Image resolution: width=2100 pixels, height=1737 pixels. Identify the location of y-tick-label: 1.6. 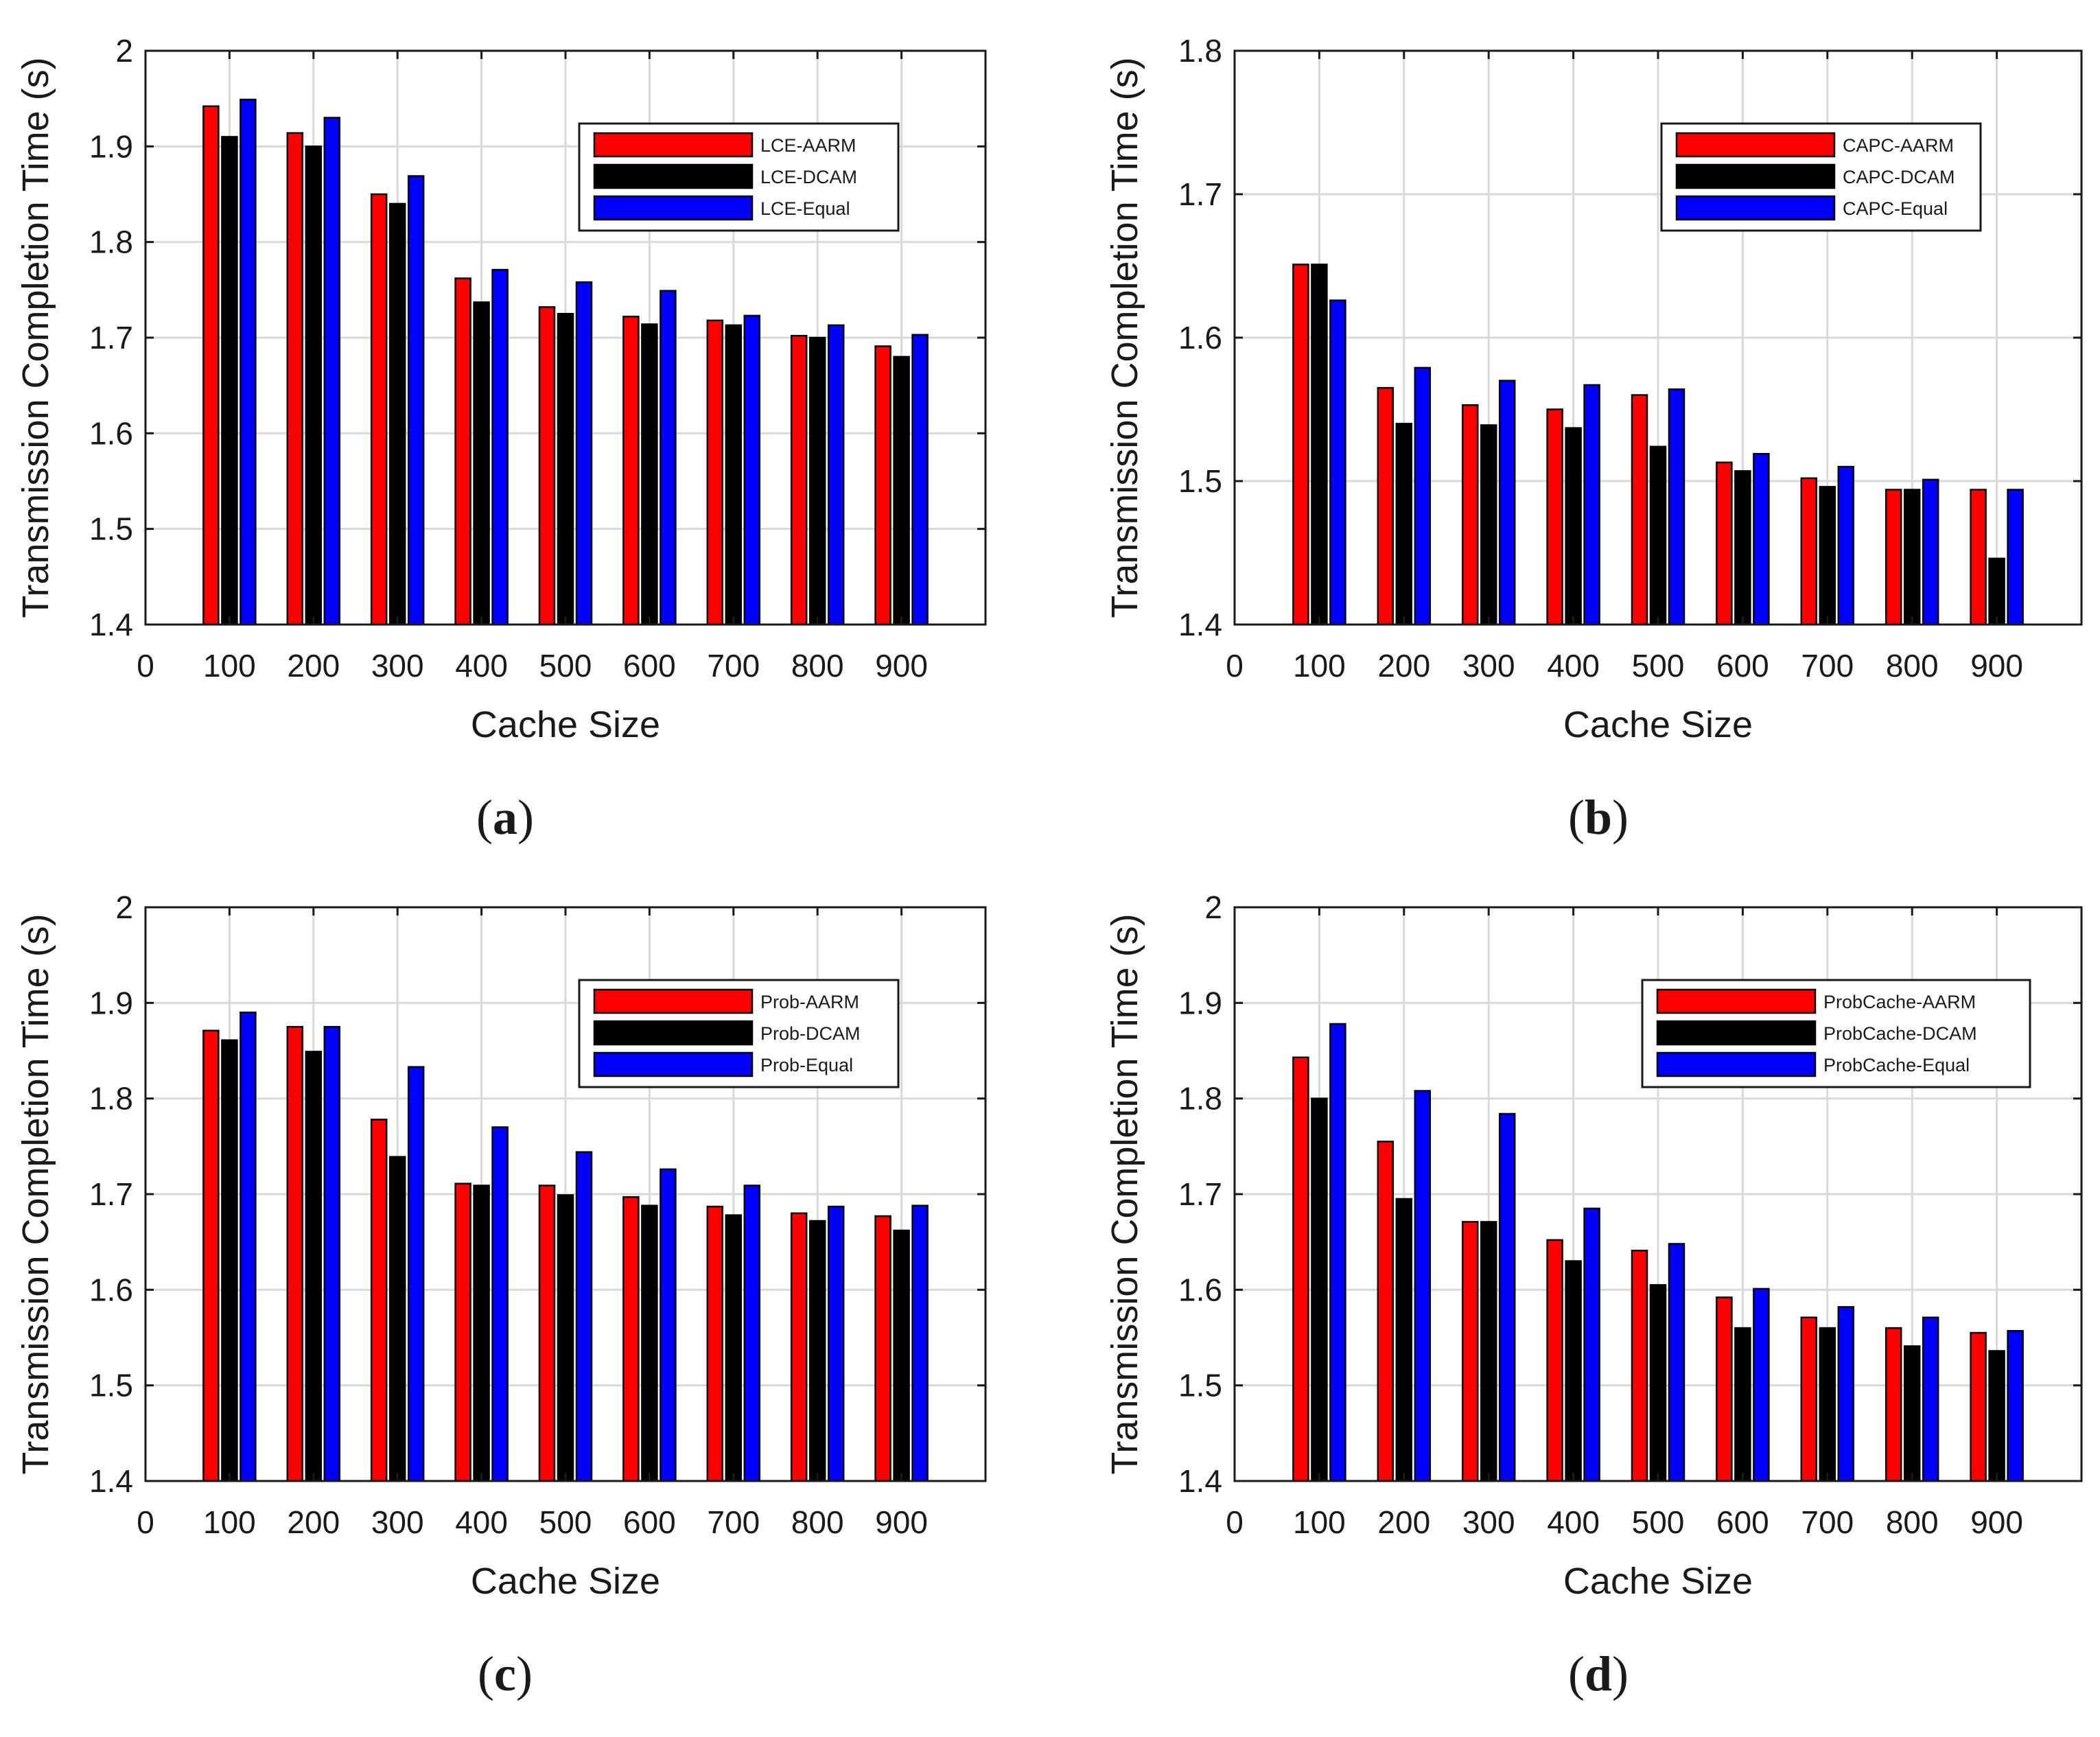
(1200, 337).